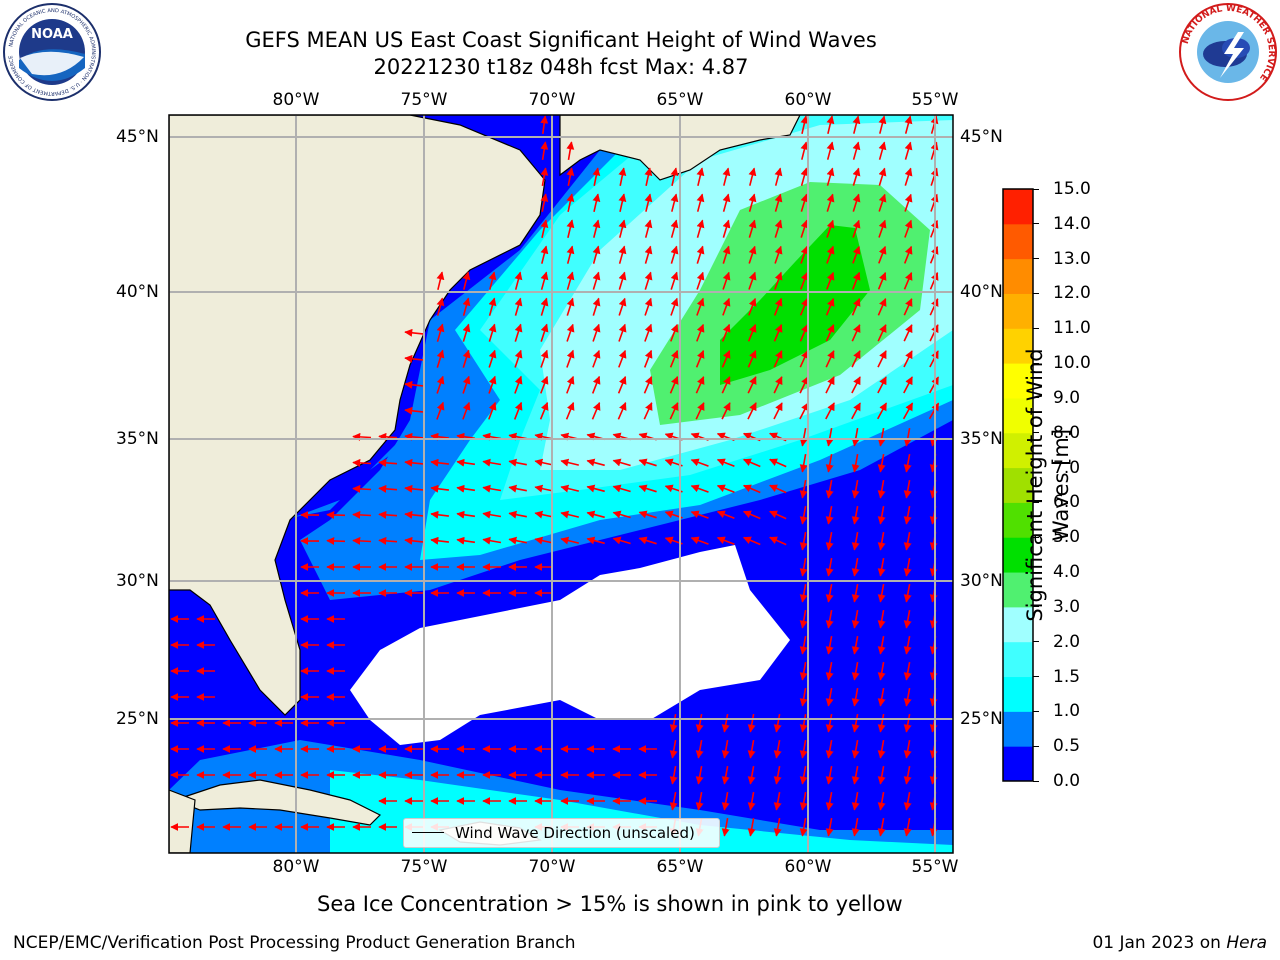  What do you see at coordinates (1072, 189) in the screenshot?
I see `colorbar-tick-label: 15.0` at bounding box center [1072, 189].